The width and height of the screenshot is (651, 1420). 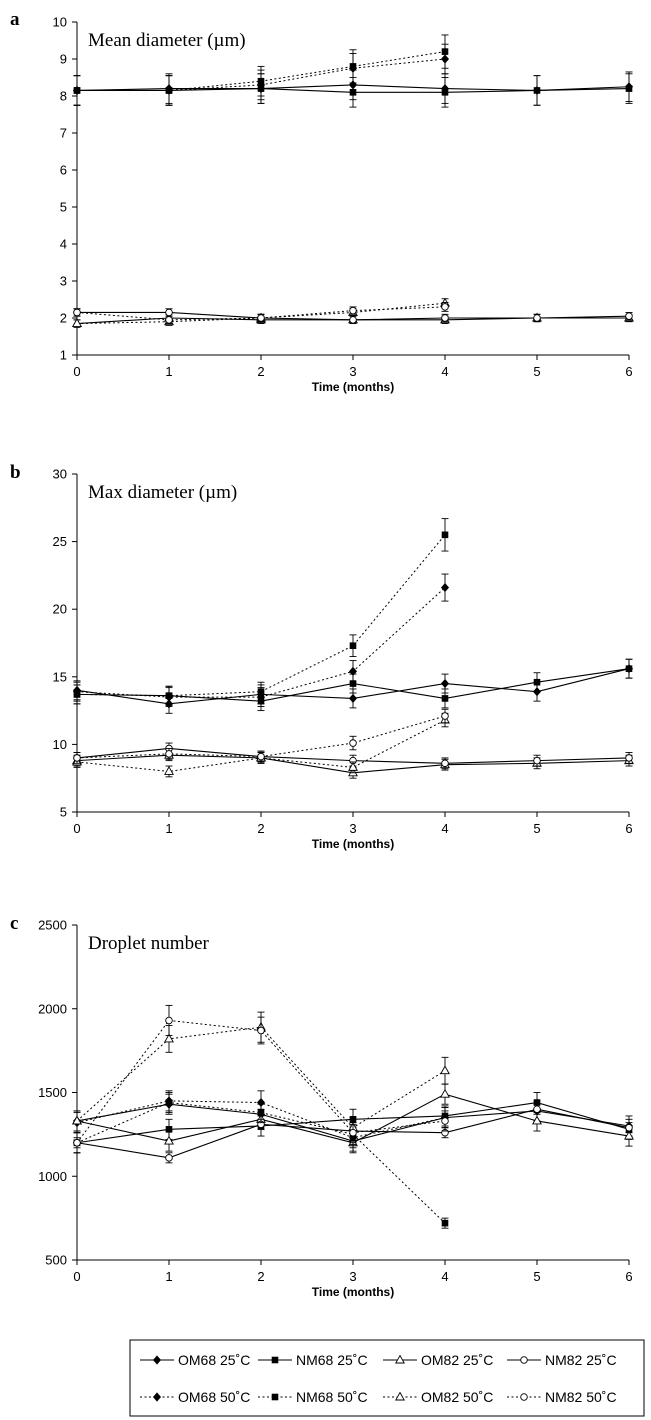 I want to click on y-tick-label: 9, so click(x=63, y=59).